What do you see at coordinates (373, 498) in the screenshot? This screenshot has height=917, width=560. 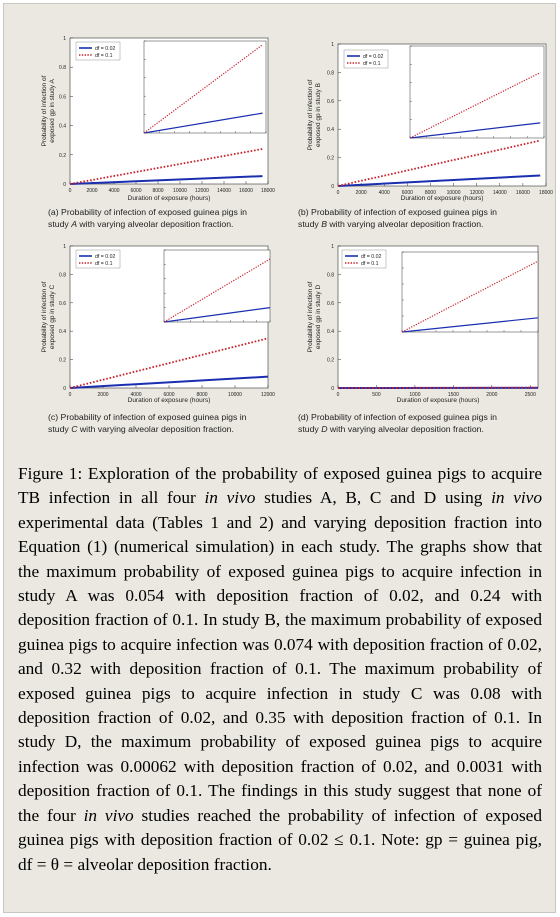 I see `caption-part: studies A, B, C and D using` at bounding box center [373, 498].